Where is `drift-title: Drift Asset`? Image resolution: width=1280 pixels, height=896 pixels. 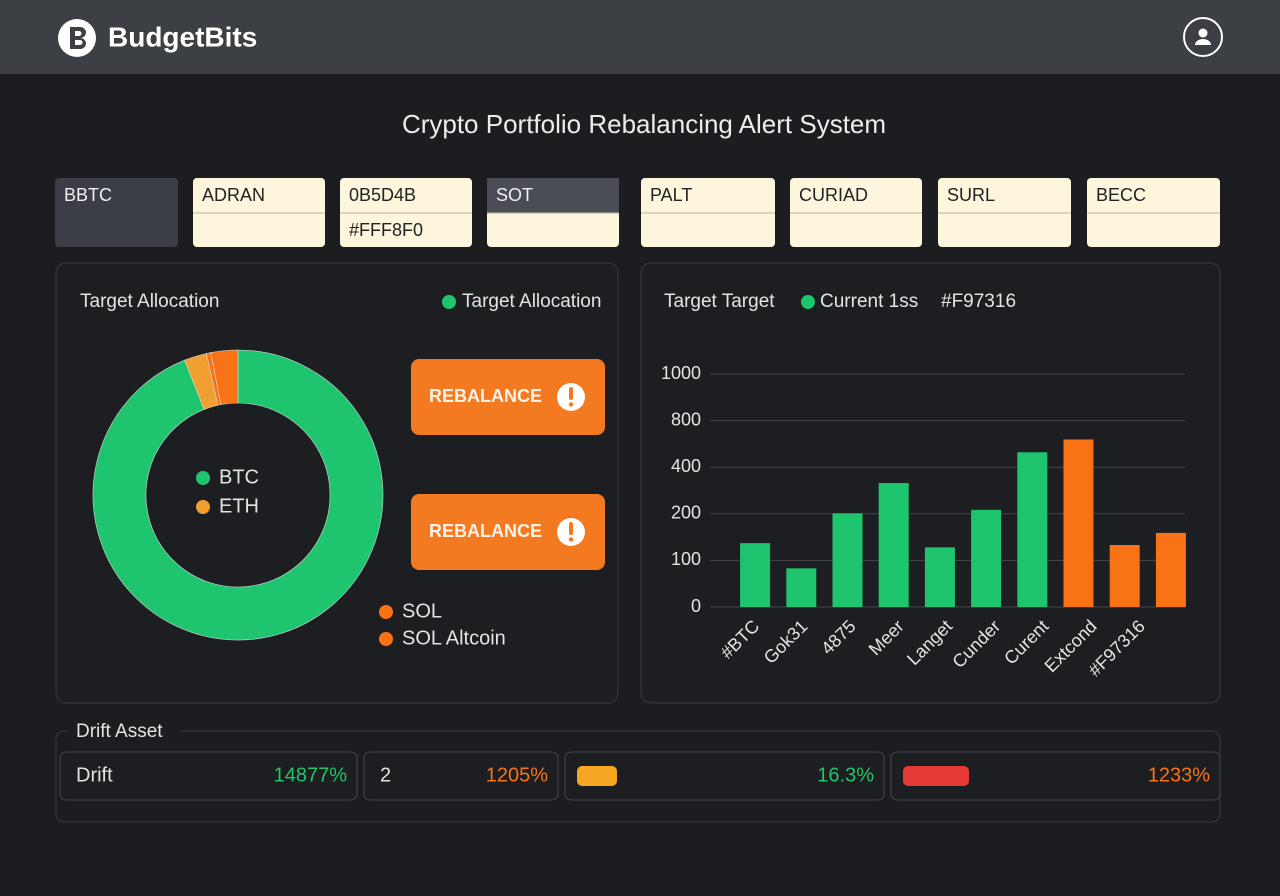 drift-title: Drift Asset is located at coordinates (119, 731).